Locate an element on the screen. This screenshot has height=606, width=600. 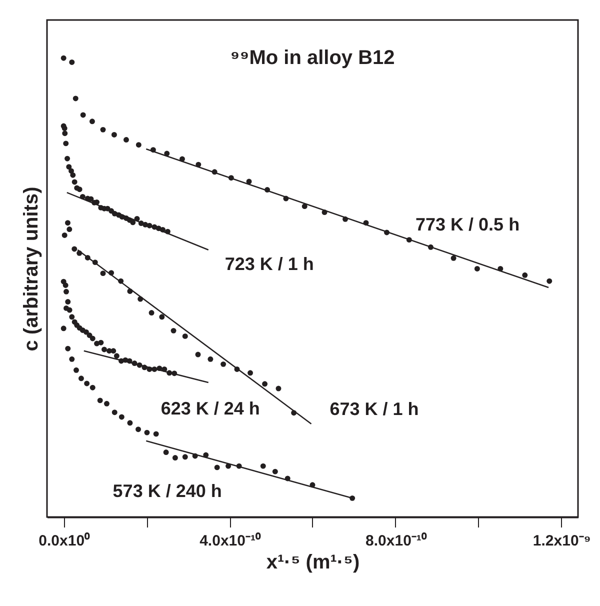
x-tick-label: 1.2x10⁻⁹ is located at coordinates (561, 541).